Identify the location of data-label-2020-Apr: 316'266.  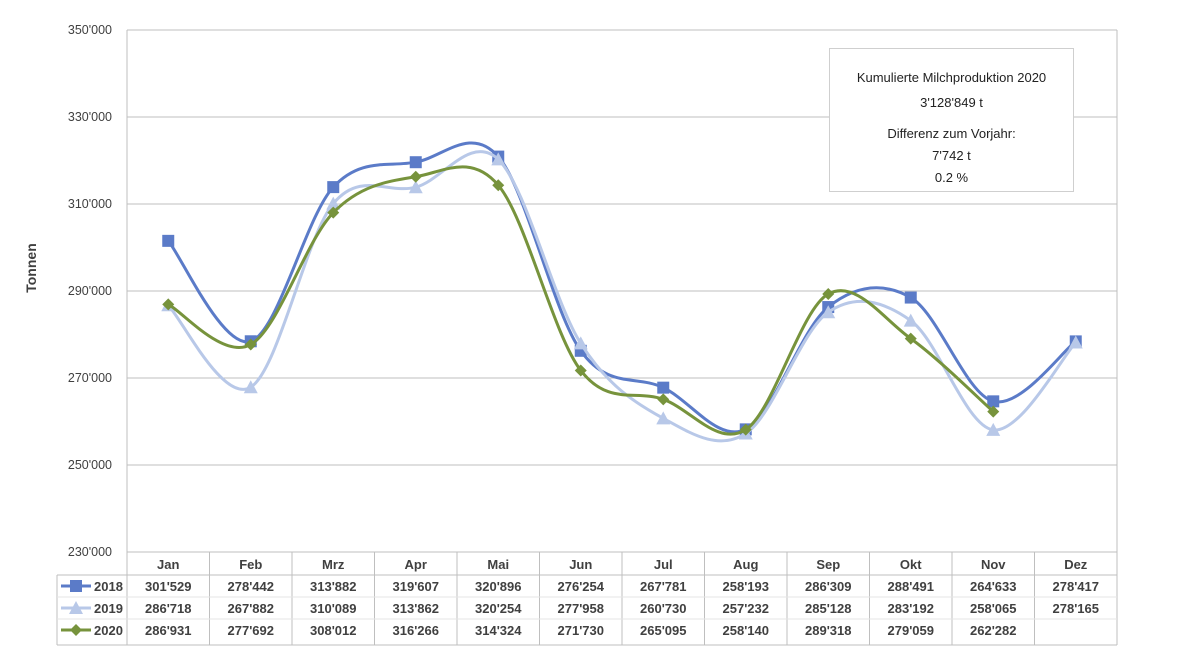
(416, 630).